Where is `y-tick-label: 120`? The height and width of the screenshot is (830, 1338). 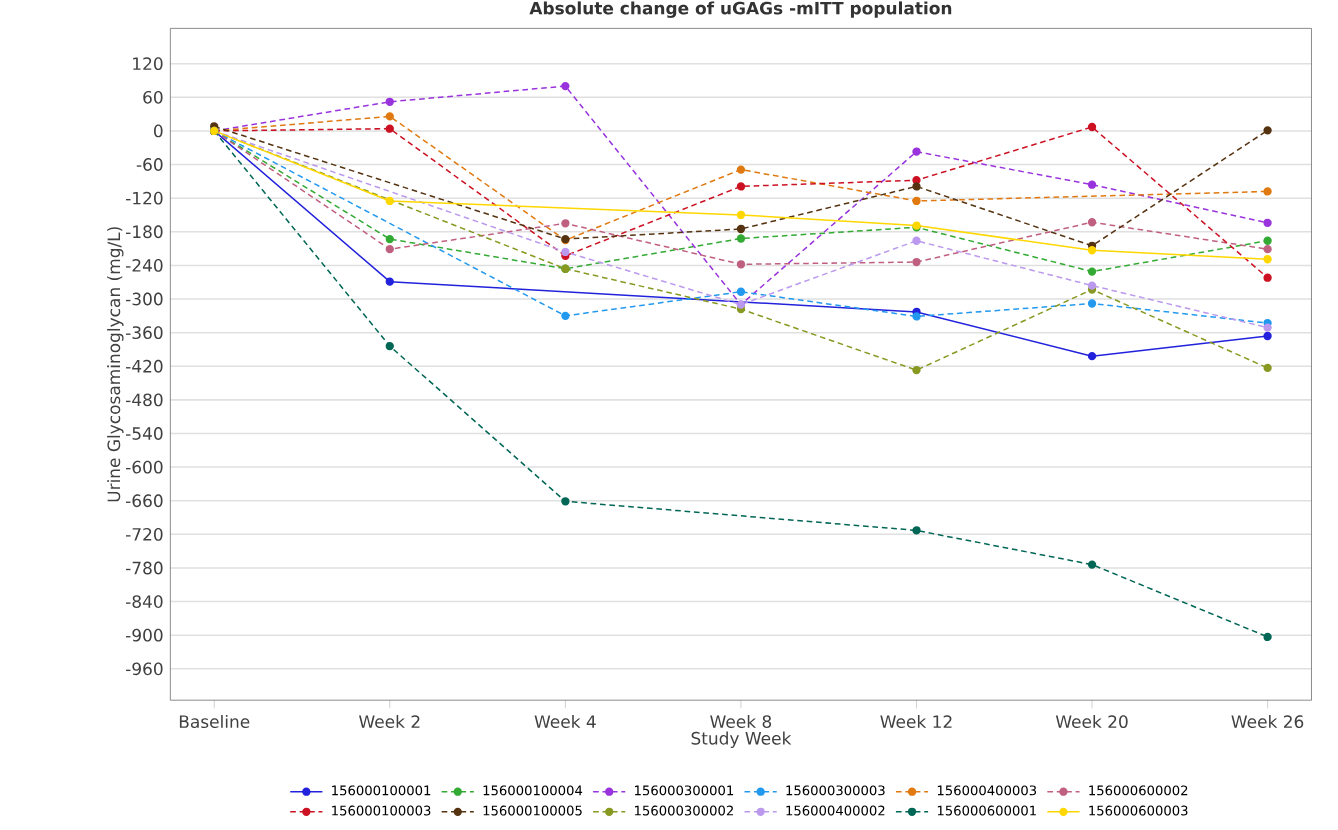 y-tick-label: 120 is located at coordinates (148, 63).